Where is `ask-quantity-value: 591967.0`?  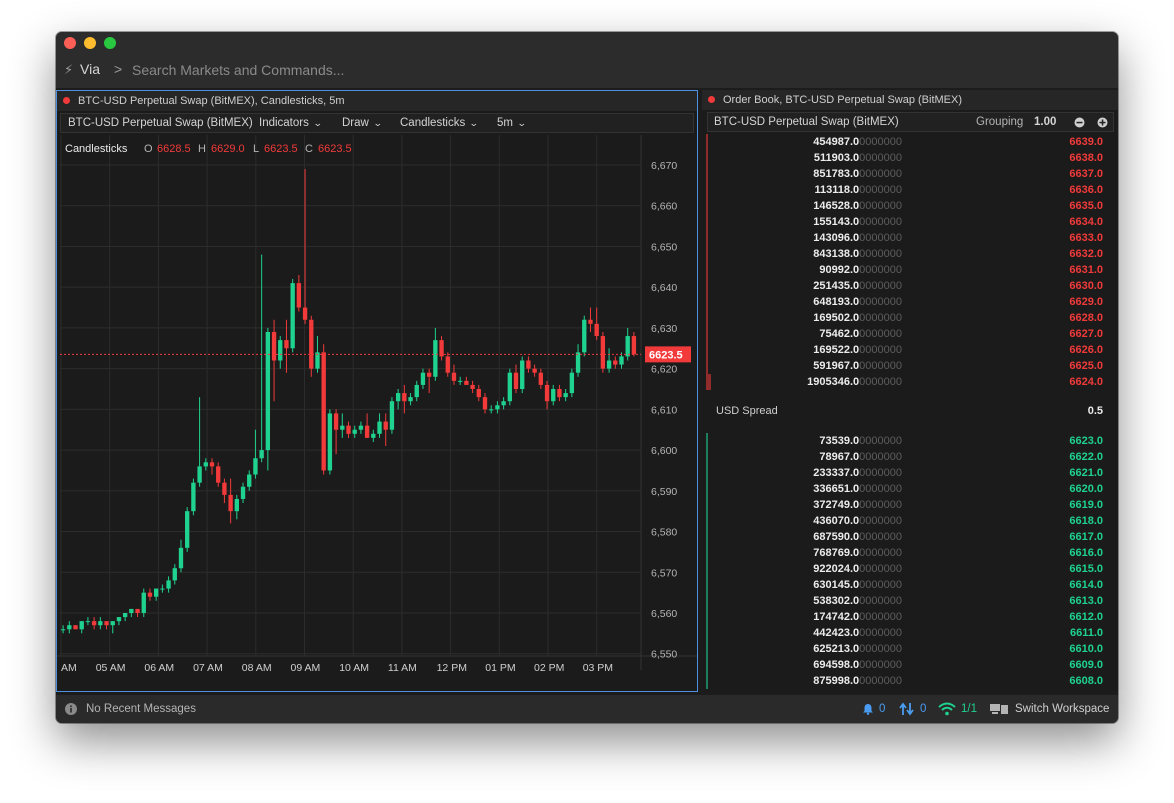
ask-quantity-value: 591967.0 is located at coordinates (836, 366).